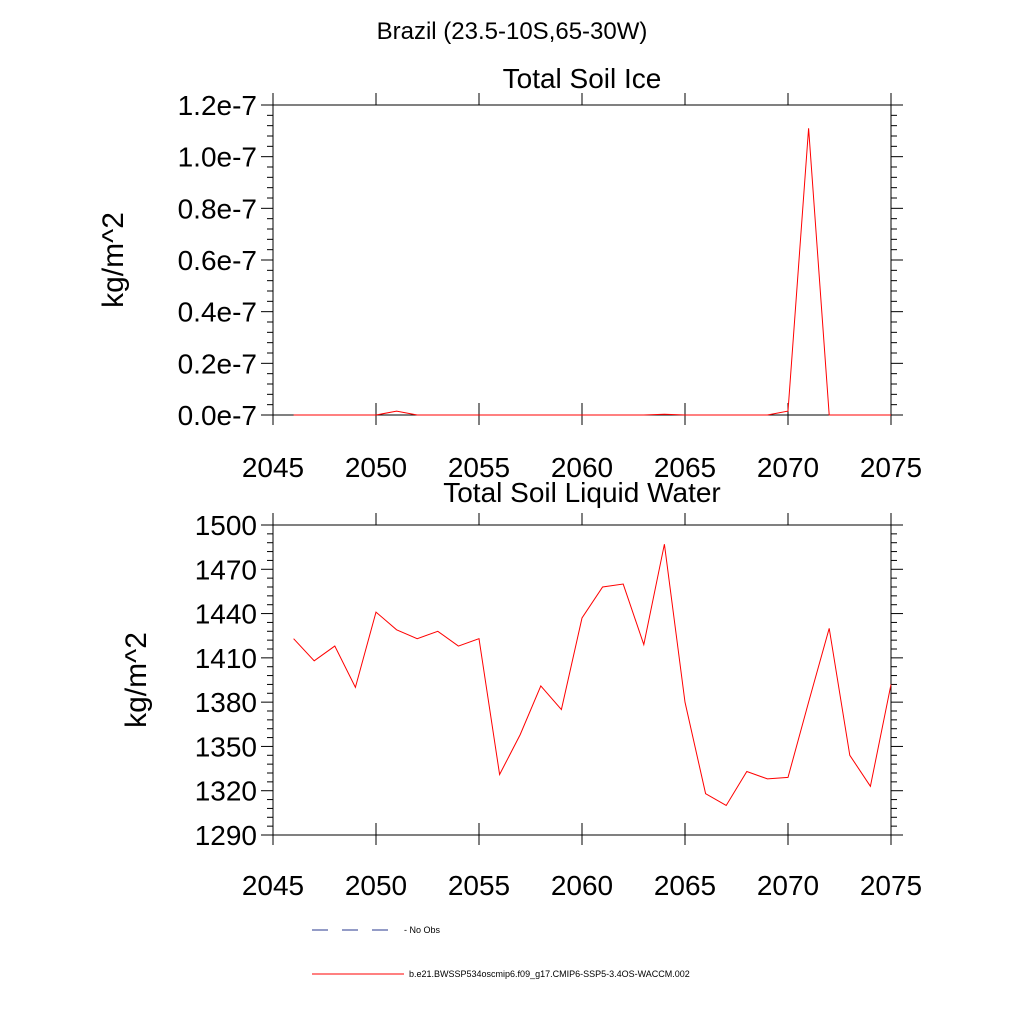 The image size is (1024, 1024). What do you see at coordinates (226, 791) in the screenshot?
I see `y-tick-label: 1320` at bounding box center [226, 791].